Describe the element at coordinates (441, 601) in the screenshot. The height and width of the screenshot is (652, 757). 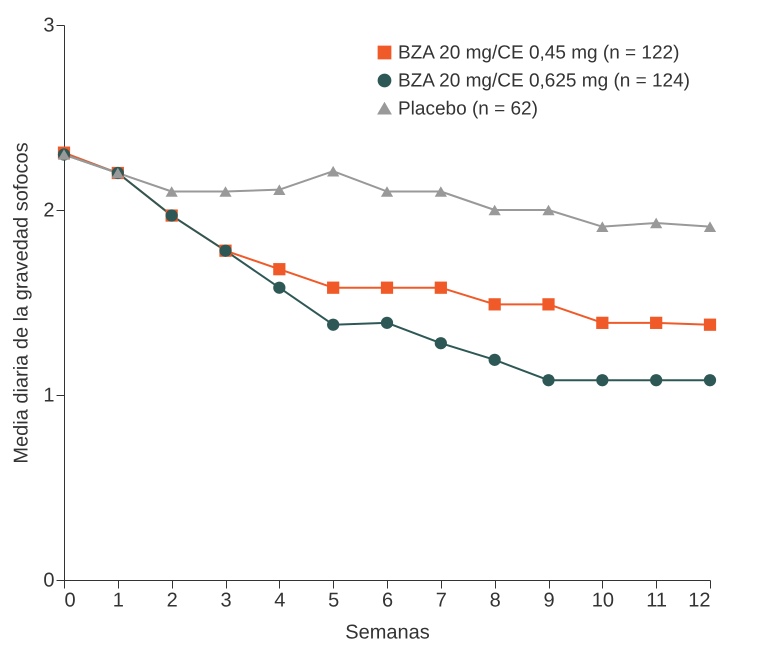
I see `x-tick-label: 7` at that location.